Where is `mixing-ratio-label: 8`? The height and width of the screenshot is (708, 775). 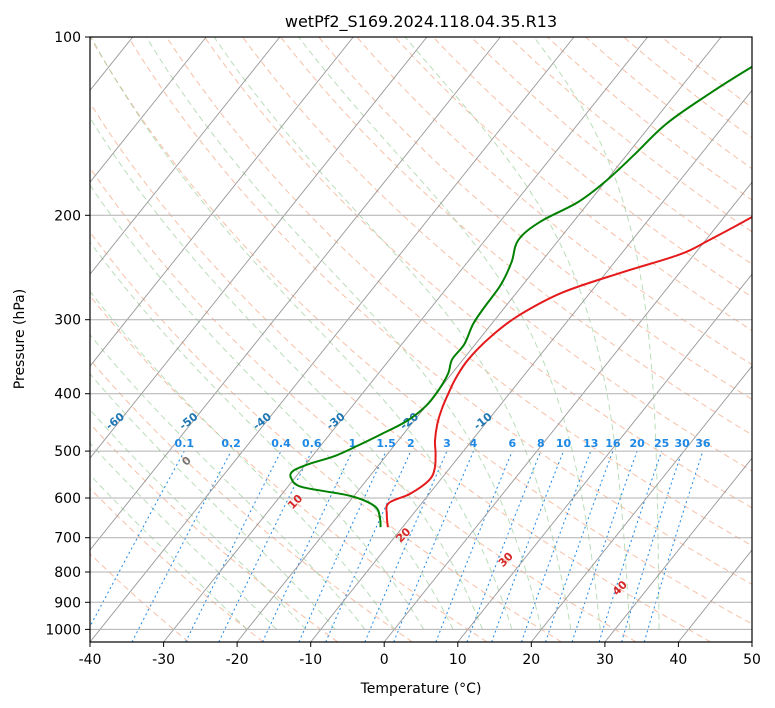 mixing-ratio-label: 8 is located at coordinates (541, 443).